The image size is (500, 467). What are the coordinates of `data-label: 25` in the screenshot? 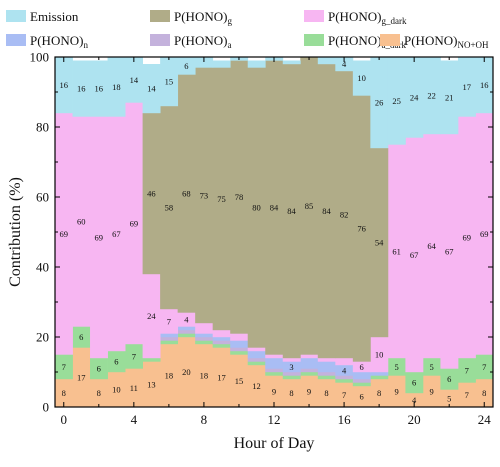 It's located at (396, 101).